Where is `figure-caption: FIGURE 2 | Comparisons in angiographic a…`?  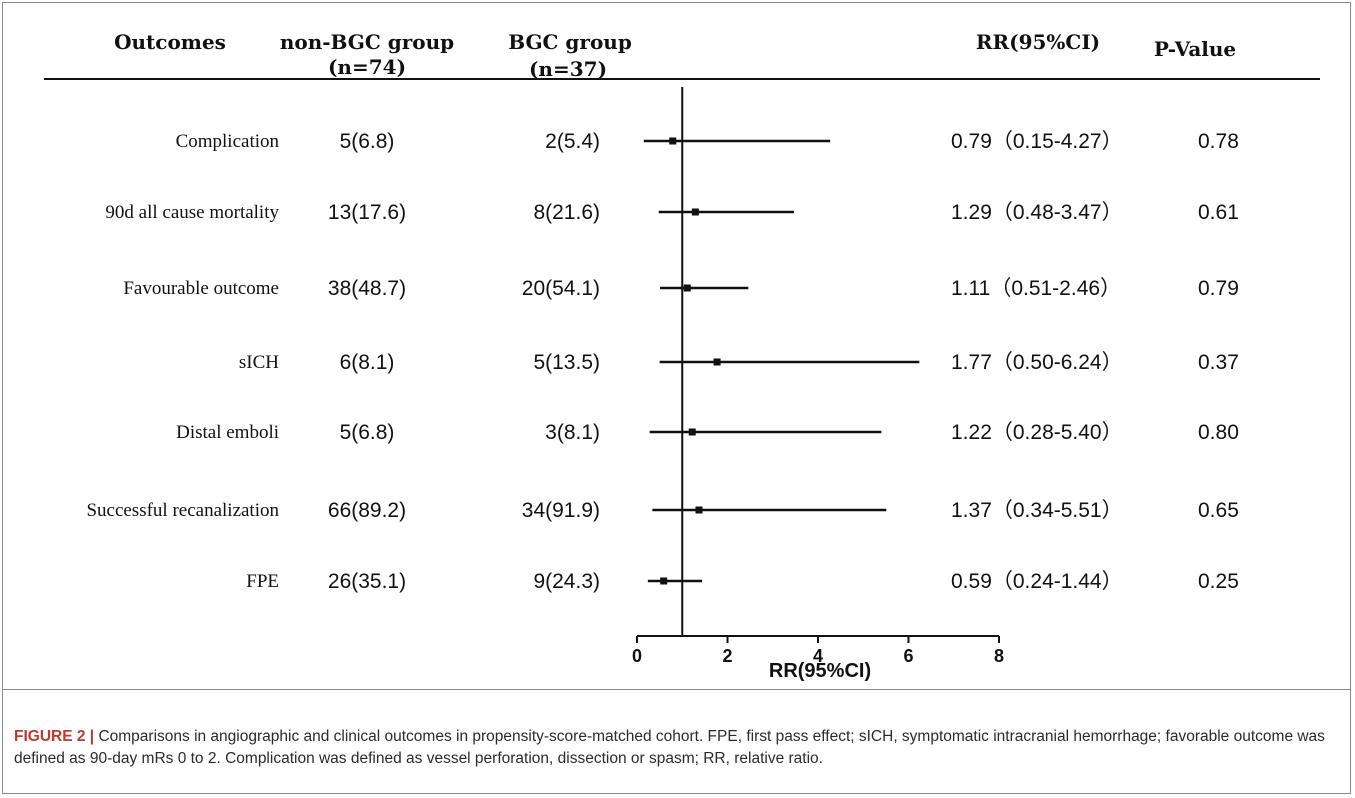
figure-caption: FIGURE 2 | Comparisons in angiographic a… is located at coordinates (676, 748).